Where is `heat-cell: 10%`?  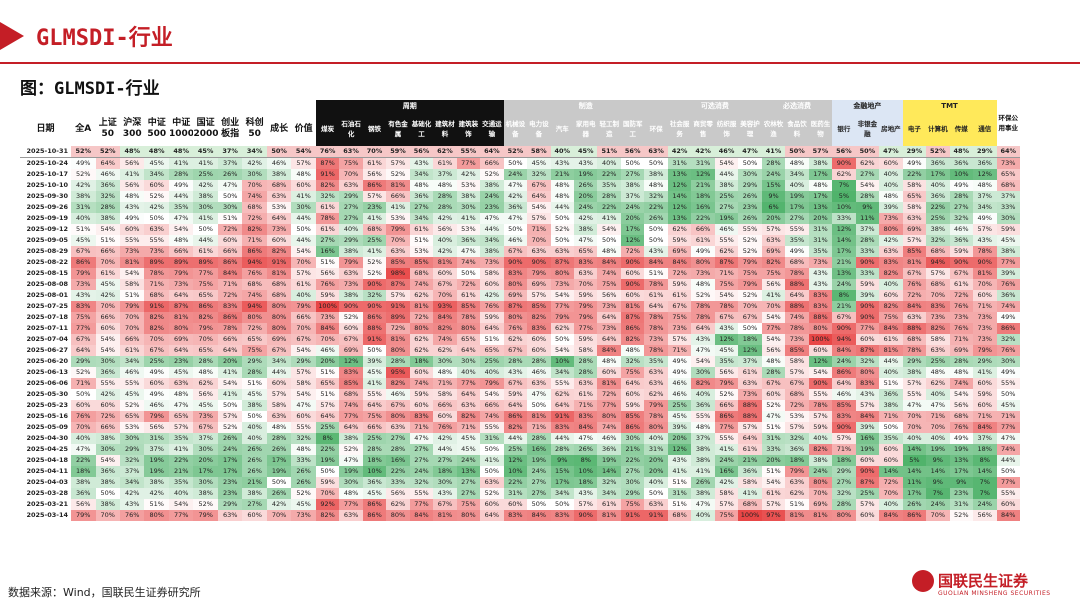
heat-cell: 10% is located at coordinates (961, 174).